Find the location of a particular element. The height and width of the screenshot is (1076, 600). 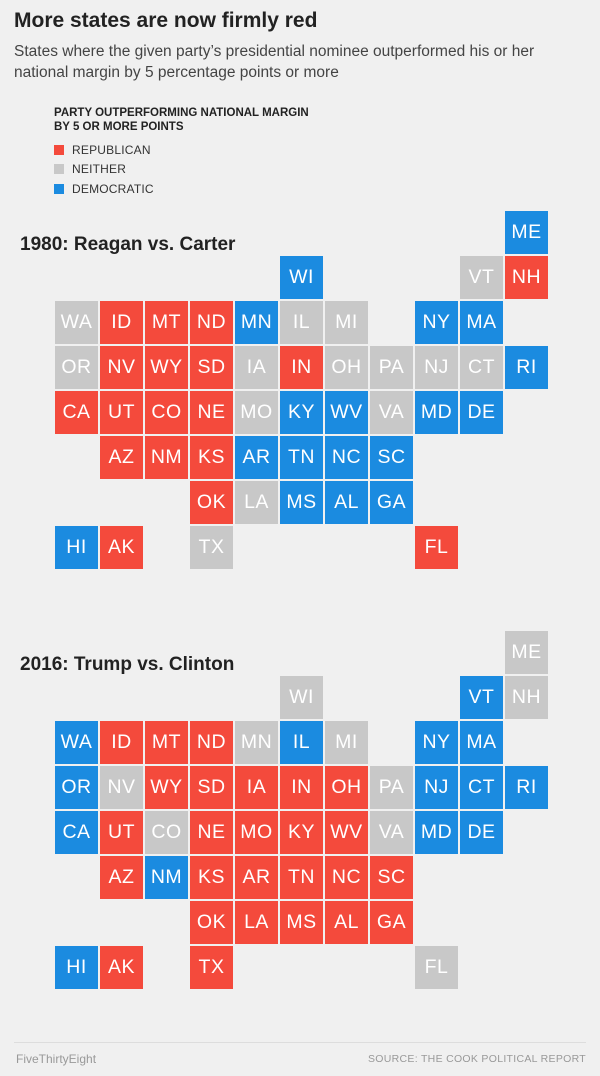

state-tile-sd-1980: SD is located at coordinates (211, 367).